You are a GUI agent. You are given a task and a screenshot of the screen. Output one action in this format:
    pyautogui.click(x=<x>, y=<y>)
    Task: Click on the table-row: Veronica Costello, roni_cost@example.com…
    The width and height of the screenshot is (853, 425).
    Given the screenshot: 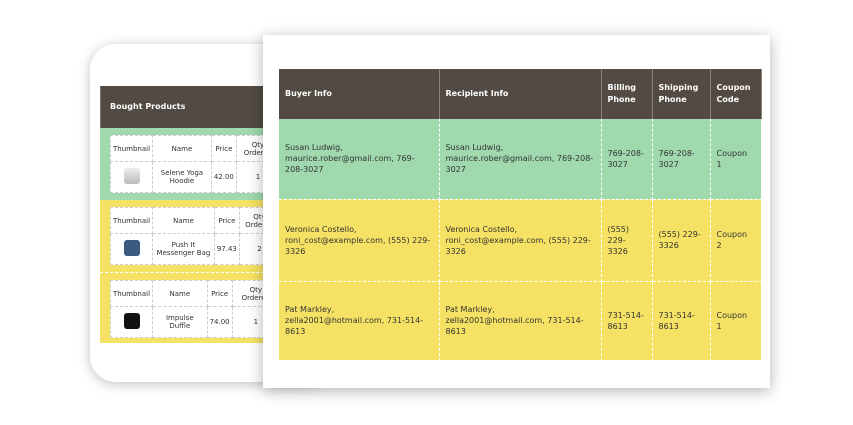 What is the action you would take?
    pyautogui.click(x=520, y=240)
    